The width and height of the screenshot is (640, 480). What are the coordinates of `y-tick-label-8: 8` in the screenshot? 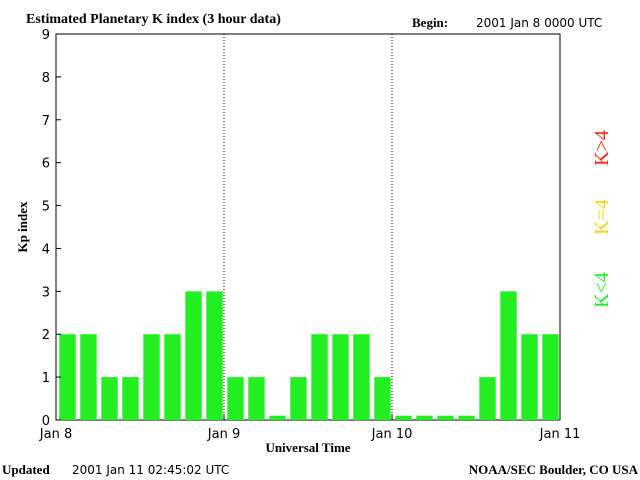 It's located at (46, 78).